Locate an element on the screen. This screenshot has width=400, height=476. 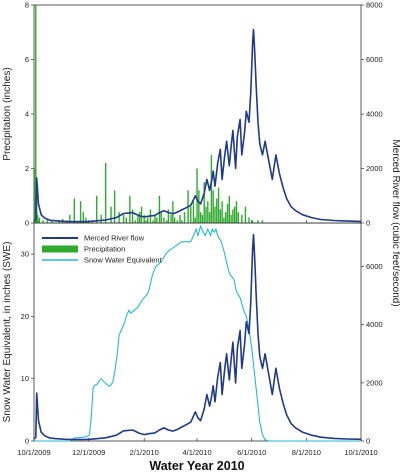
left-tick-label: 0 is located at coordinates (27, 223).